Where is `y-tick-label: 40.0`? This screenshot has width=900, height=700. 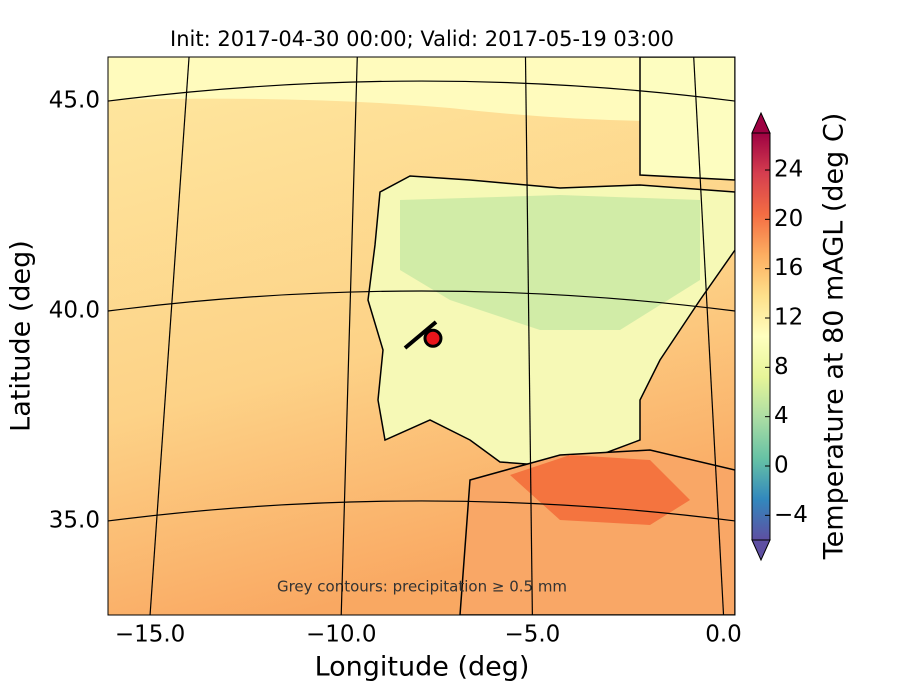 y-tick-label: 40.0 is located at coordinates (74, 311).